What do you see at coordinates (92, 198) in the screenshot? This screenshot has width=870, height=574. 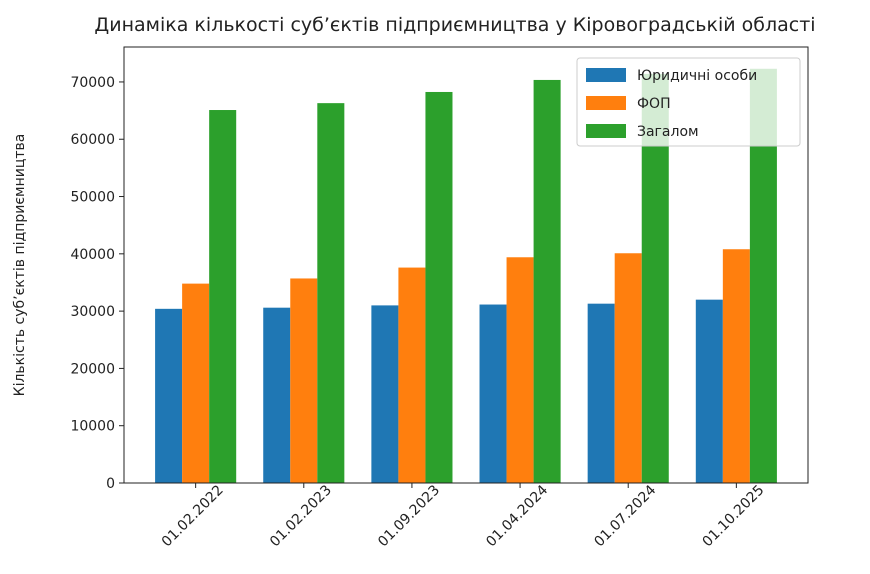 I see `y-tick-label: 50000` at bounding box center [92, 198].